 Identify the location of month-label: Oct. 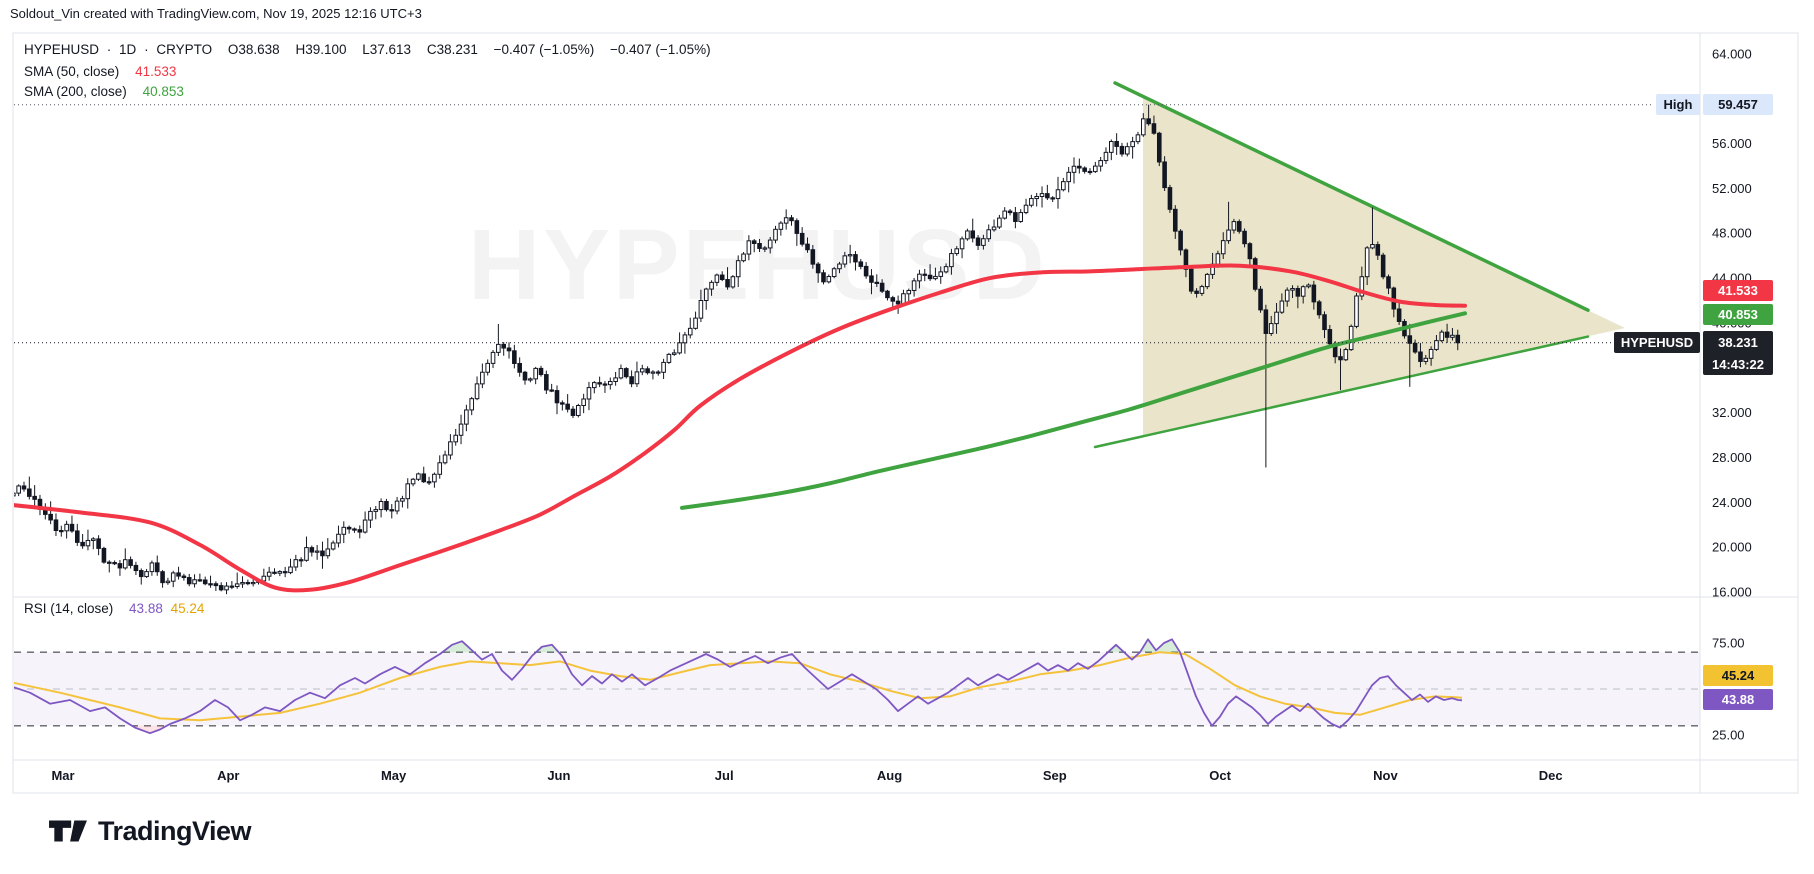
(1220, 775).